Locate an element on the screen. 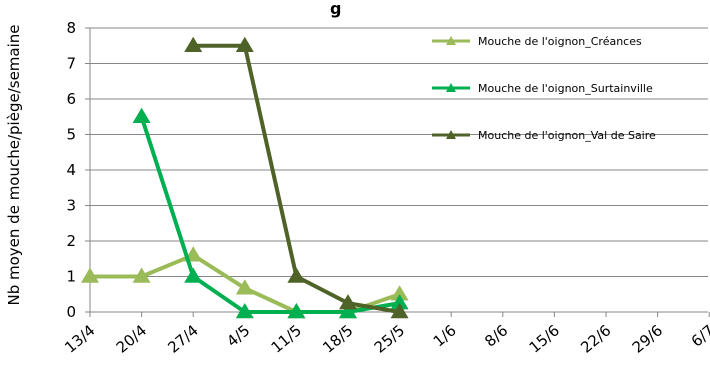 This screenshot has height=367, width=710. legend-label: Mouche de l'oignon_Surtainville is located at coordinates (565, 88).